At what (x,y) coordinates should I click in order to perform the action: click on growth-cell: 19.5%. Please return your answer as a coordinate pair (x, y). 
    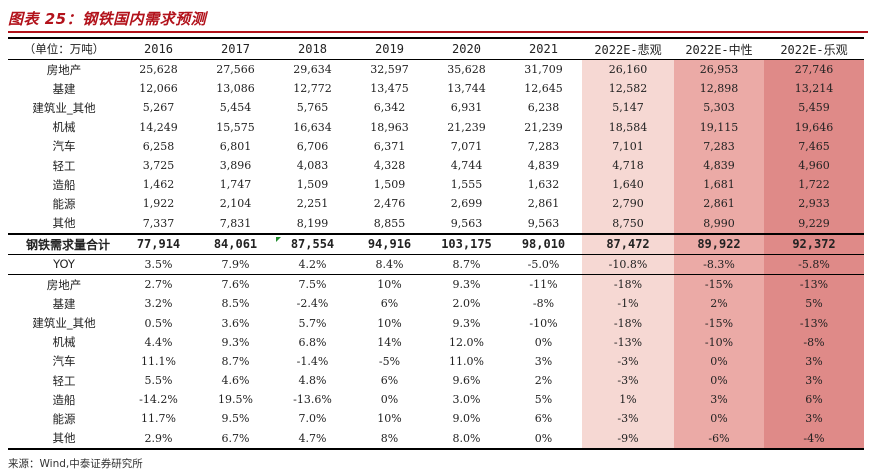
    Looking at the image, I should click on (235, 400).